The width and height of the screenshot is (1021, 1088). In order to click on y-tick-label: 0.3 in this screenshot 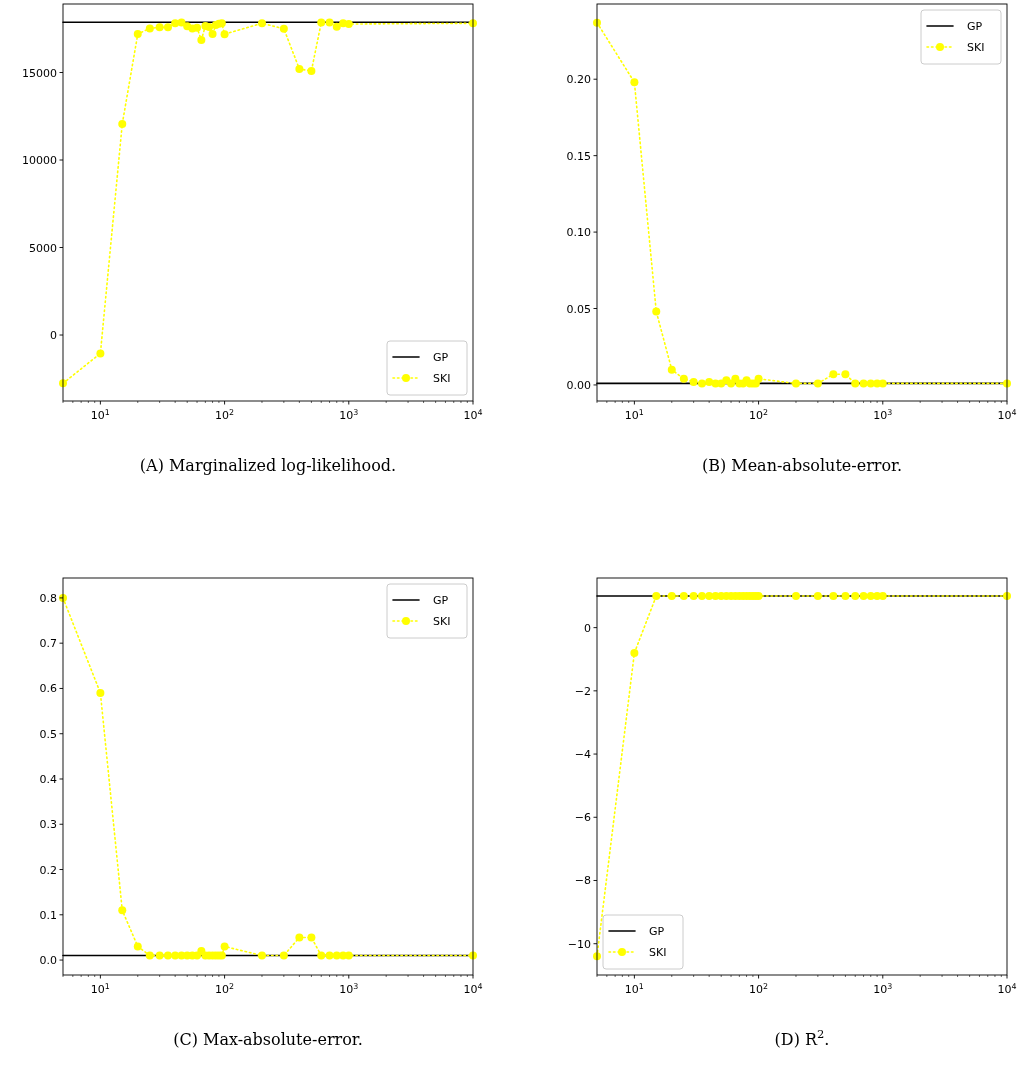, I will do `click(48, 825)`.